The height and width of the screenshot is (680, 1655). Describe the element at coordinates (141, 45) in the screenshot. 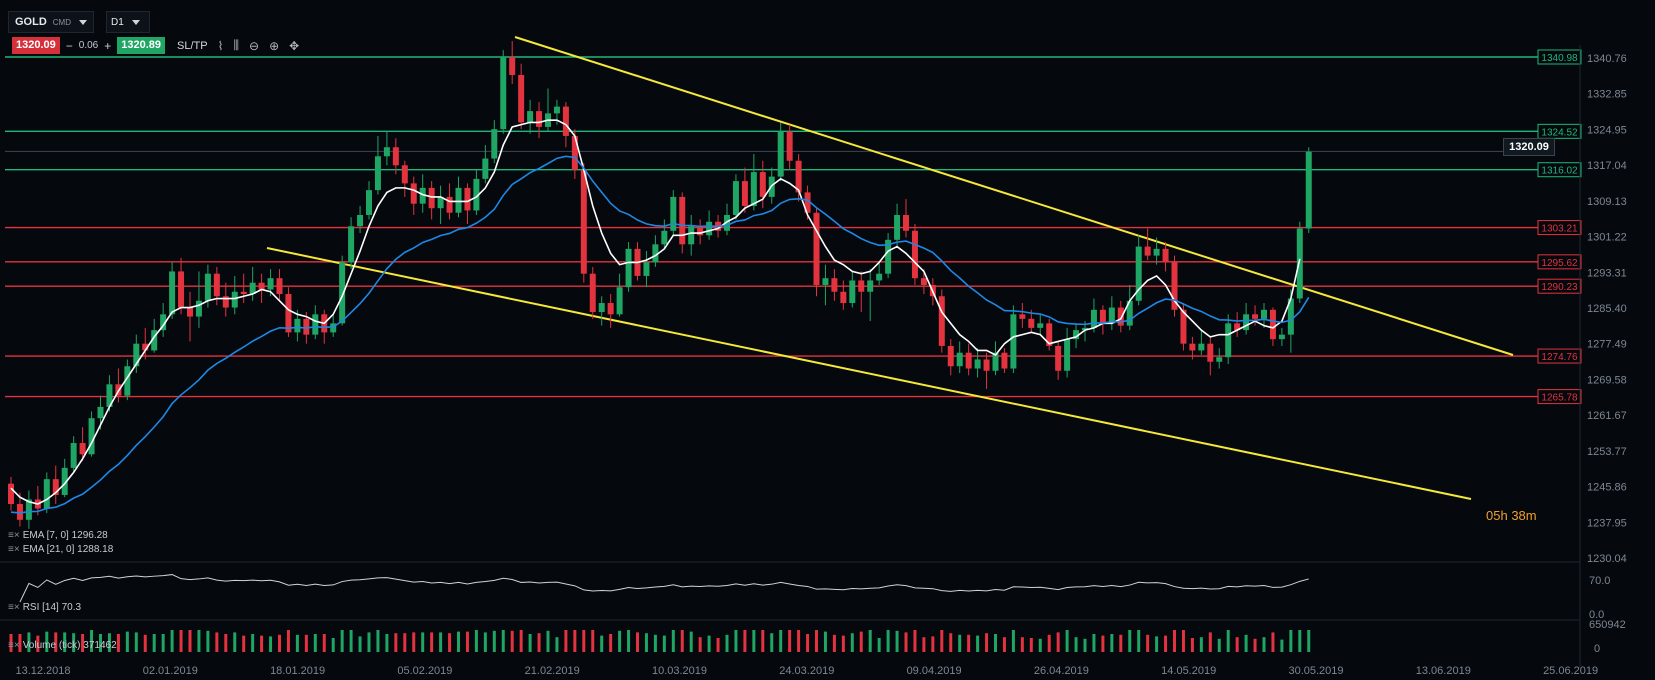

I see `buy-button: 1320.89` at that location.